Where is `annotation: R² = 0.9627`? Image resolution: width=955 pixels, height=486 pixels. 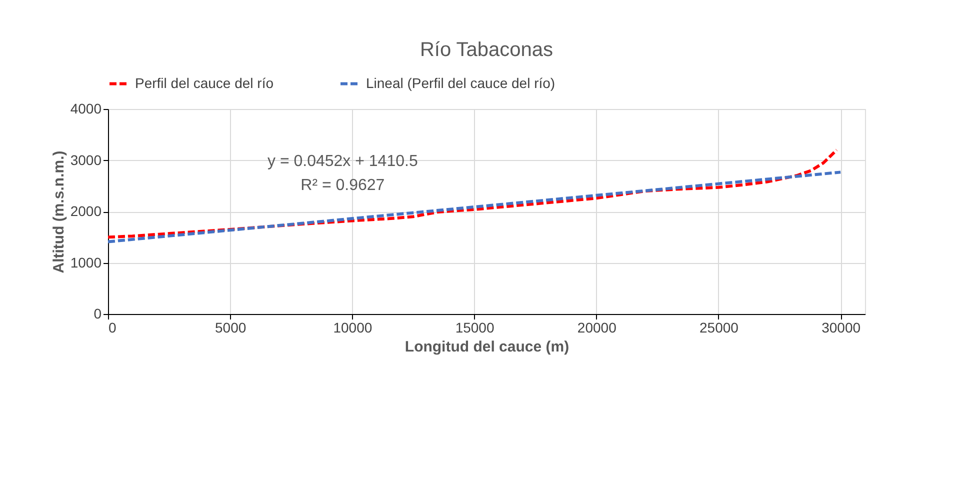
annotation: R² = 0.9627 is located at coordinates (342, 185).